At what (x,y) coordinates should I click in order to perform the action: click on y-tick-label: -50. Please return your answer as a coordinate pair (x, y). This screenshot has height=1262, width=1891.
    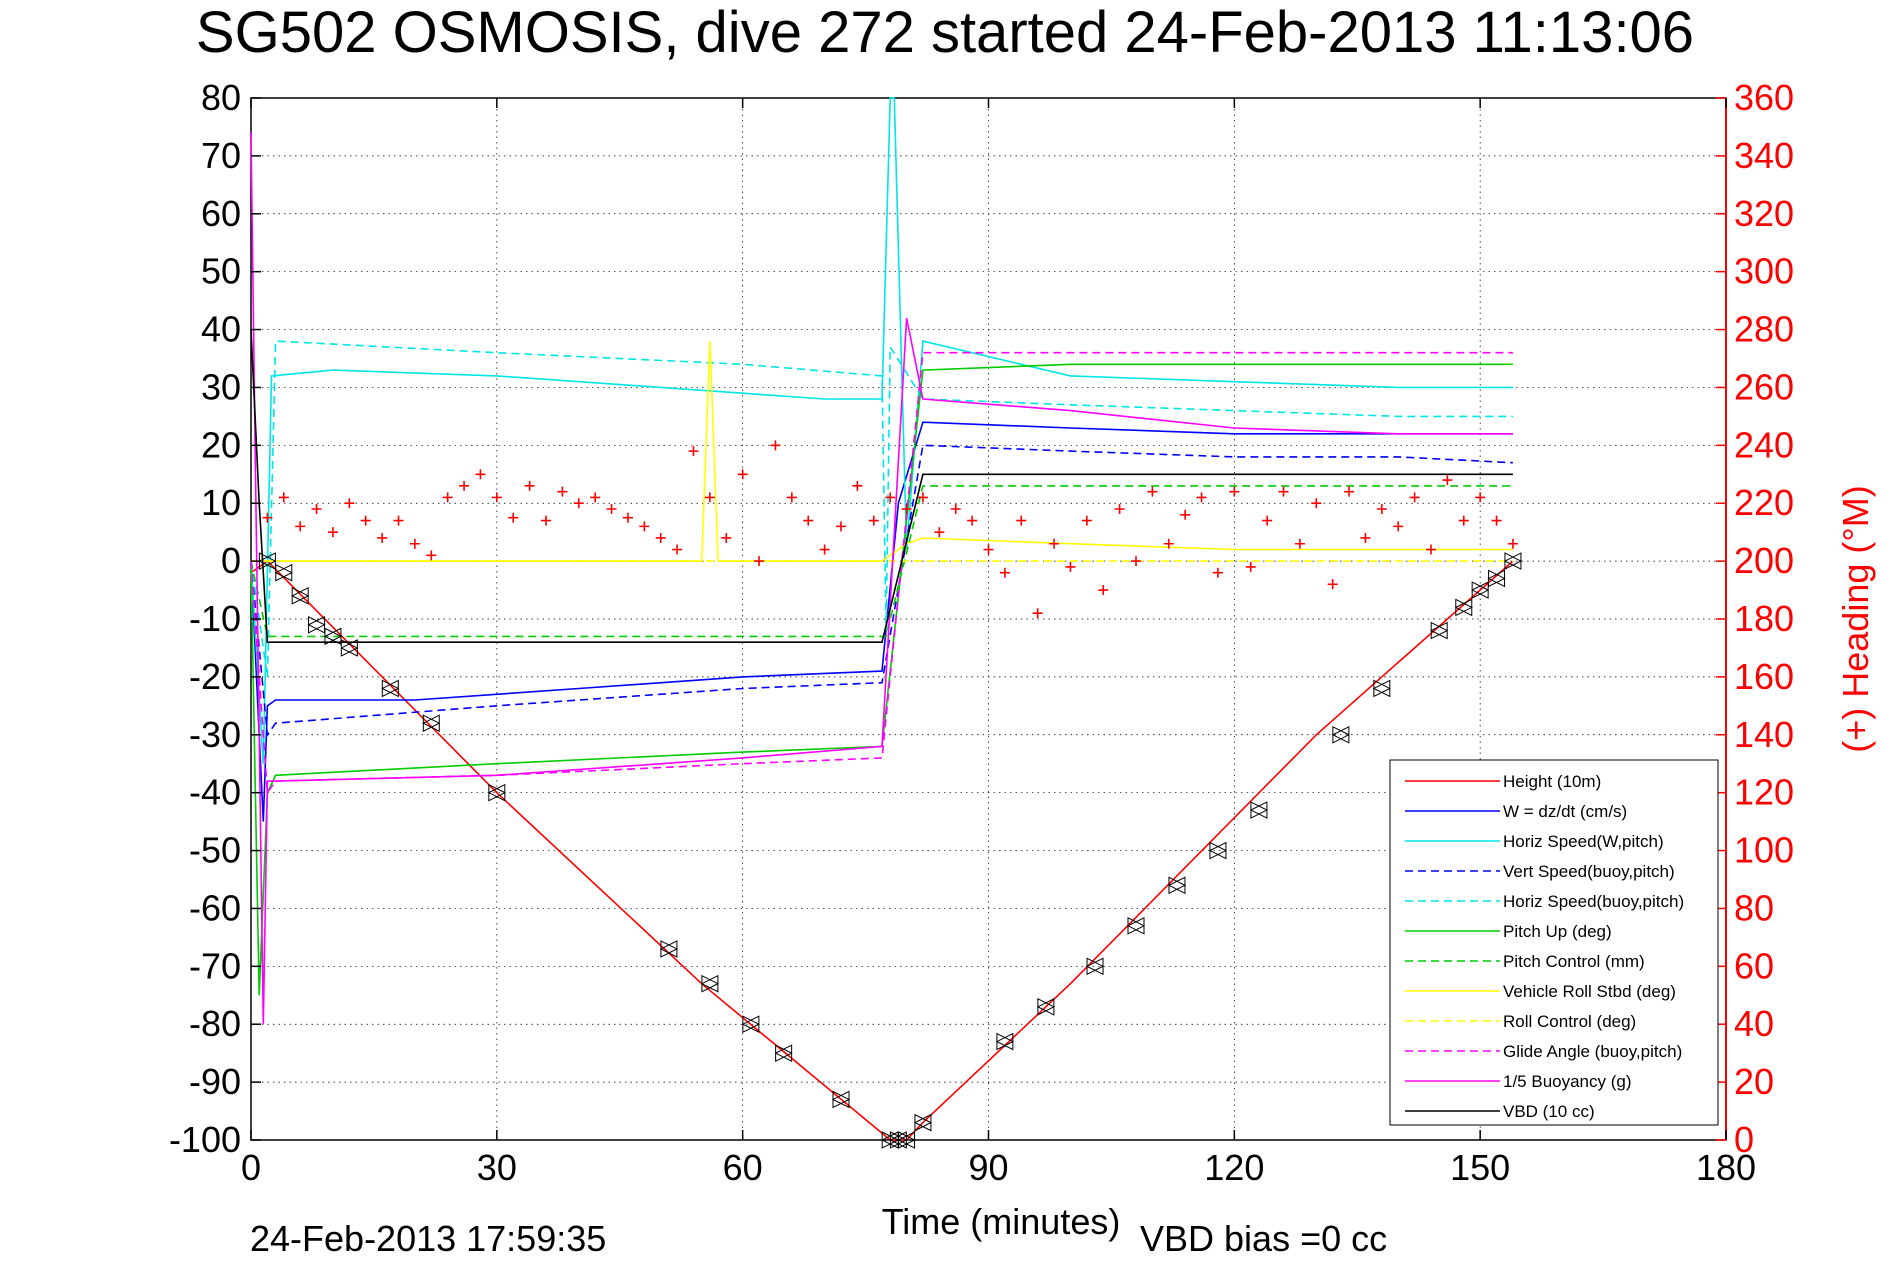
    Looking at the image, I should click on (215, 850).